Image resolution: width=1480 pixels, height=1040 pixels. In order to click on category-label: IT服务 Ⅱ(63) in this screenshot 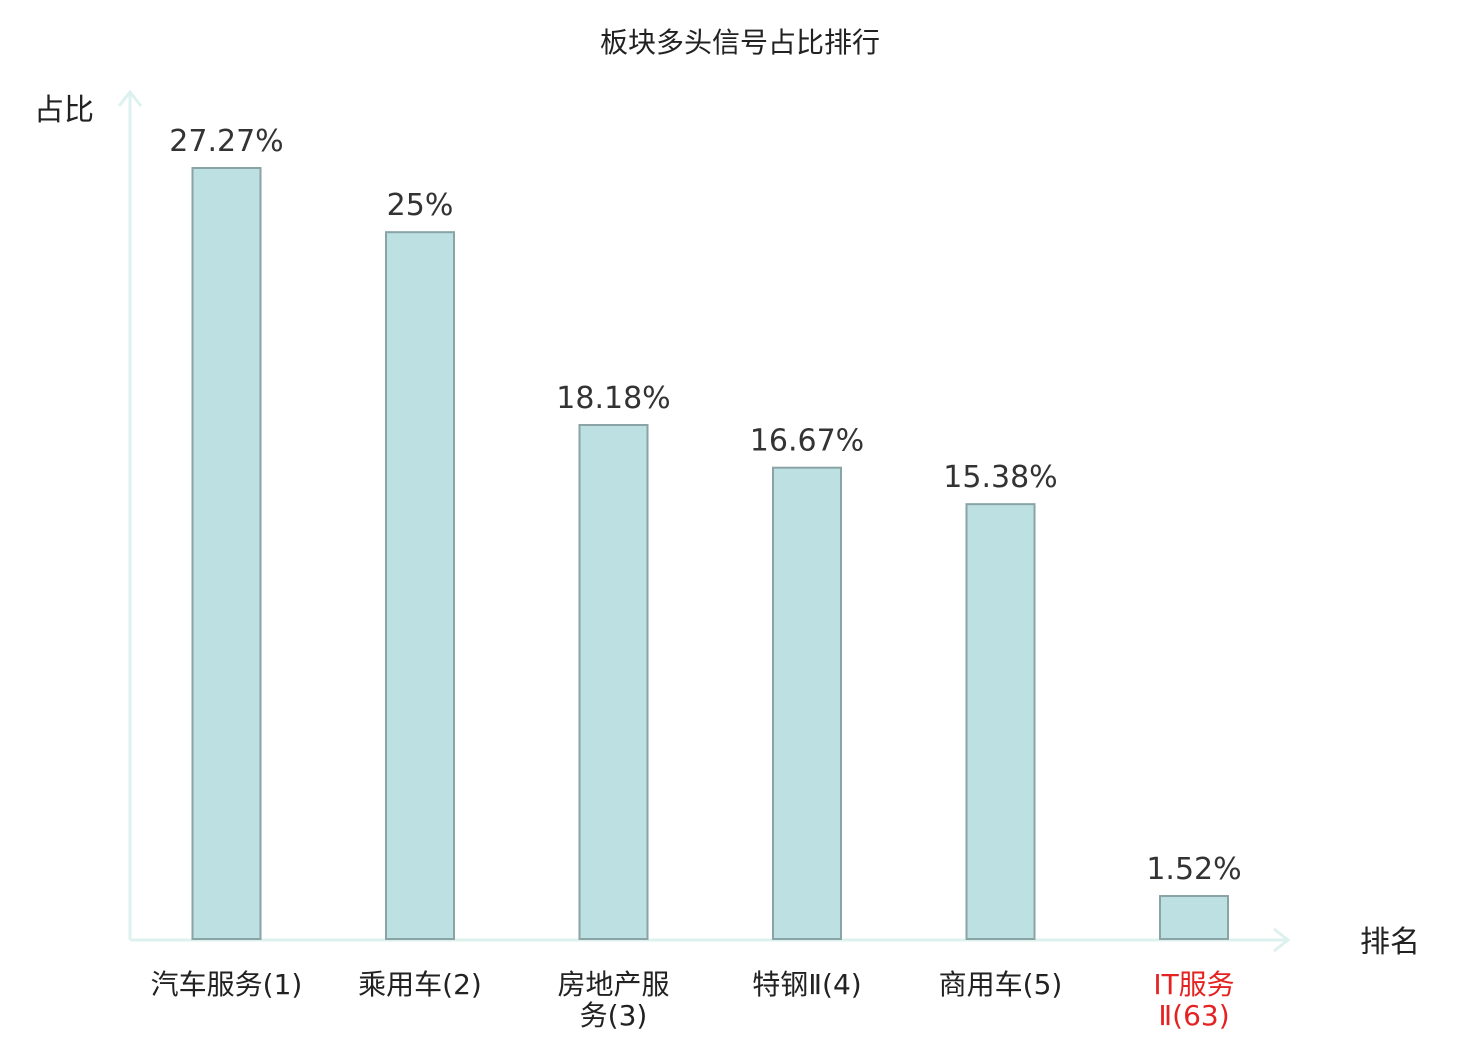, I will do `click(1193, 1000)`.